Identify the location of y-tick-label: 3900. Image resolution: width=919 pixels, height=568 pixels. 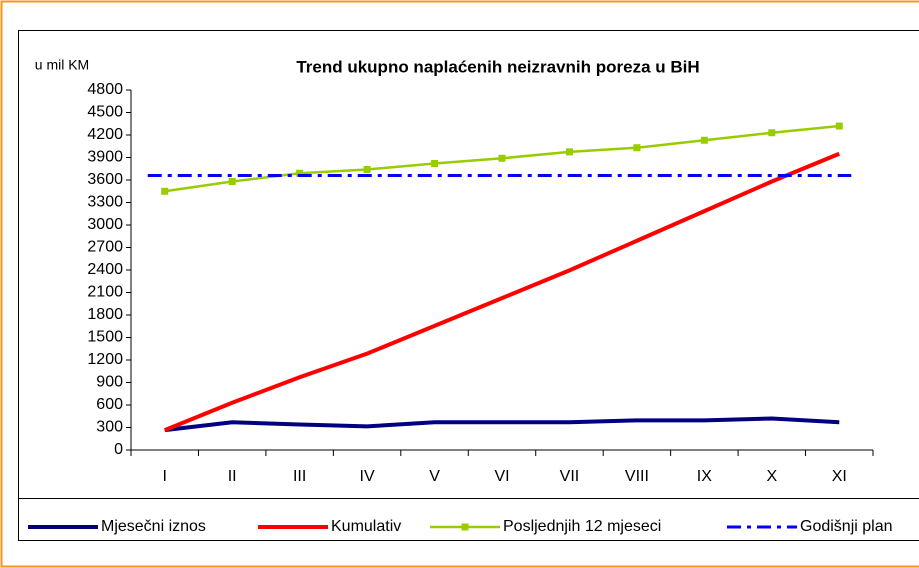
(105, 157).